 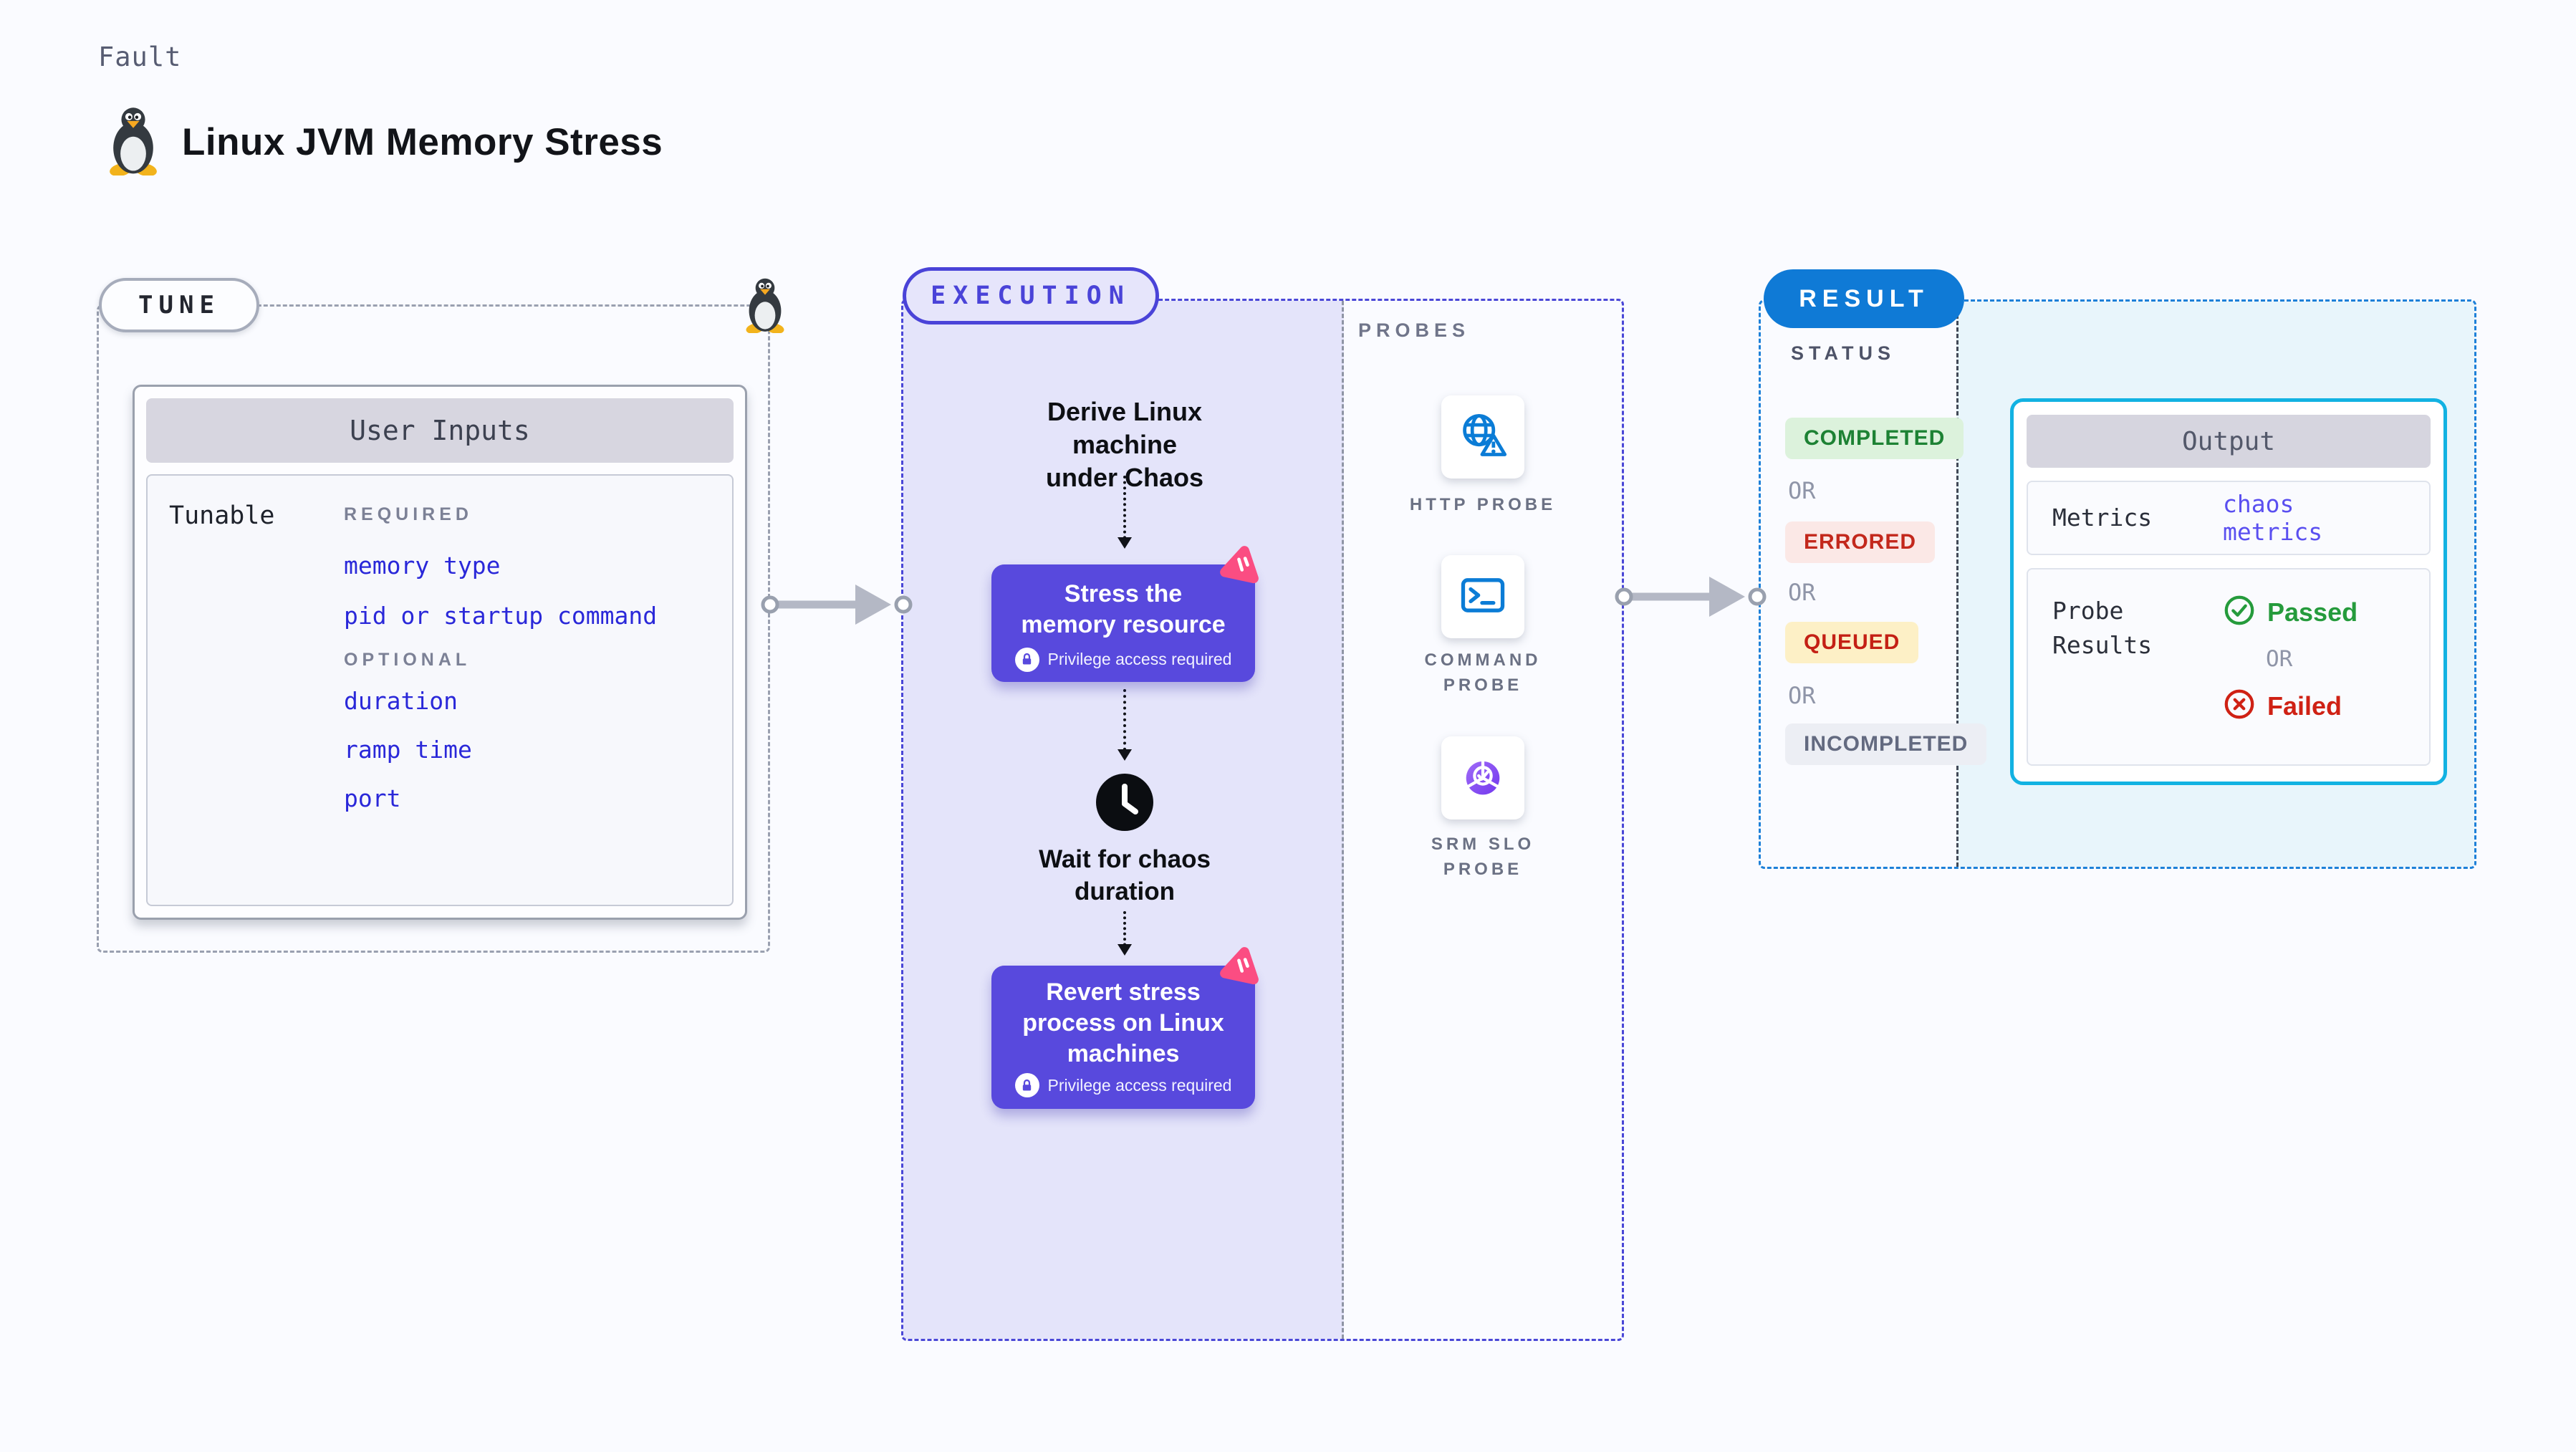 I want to click on stress-node-note-row: Privilege access required, so click(x=1123, y=660).